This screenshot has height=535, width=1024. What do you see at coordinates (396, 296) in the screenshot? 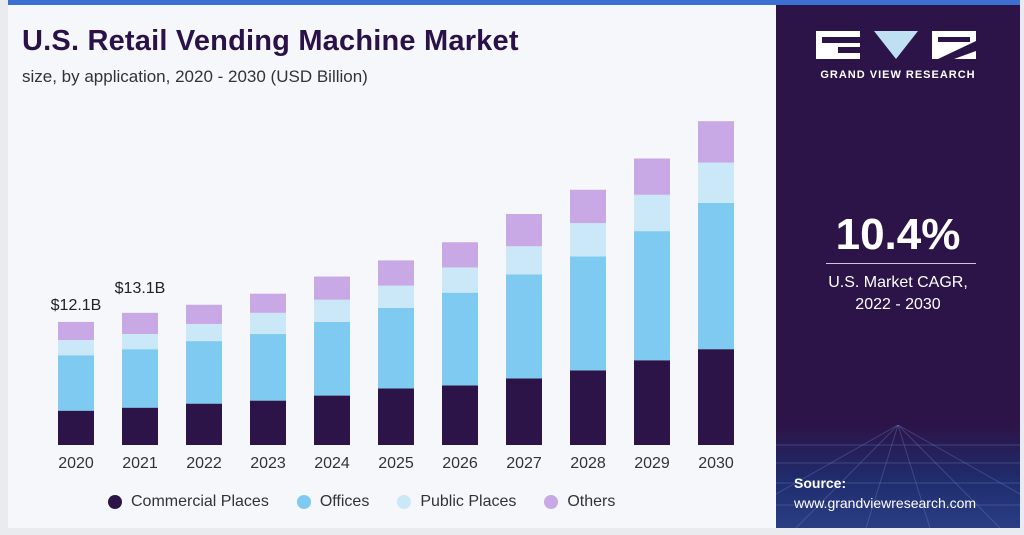
I see `bar-public-places-2025` at bounding box center [396, 296].